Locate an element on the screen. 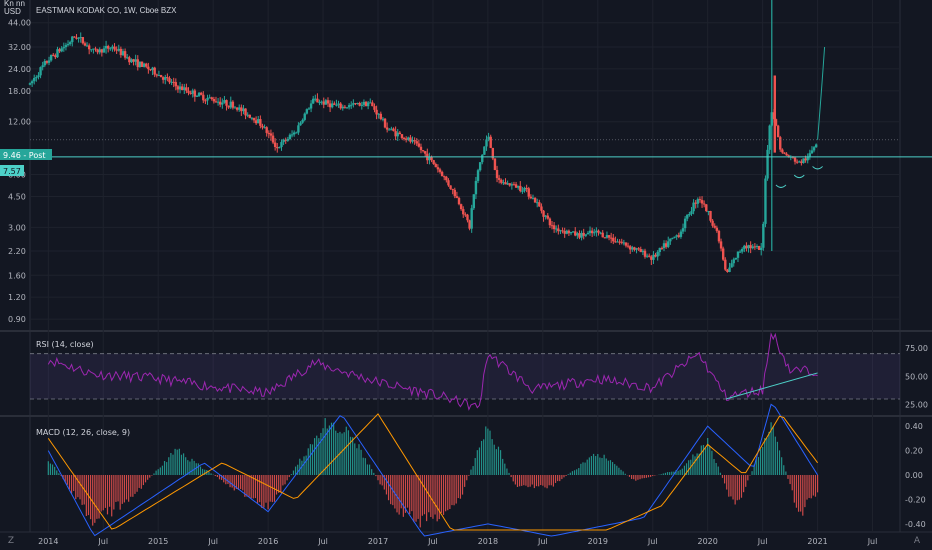  rsi-band is located at coordinates (465, 376).